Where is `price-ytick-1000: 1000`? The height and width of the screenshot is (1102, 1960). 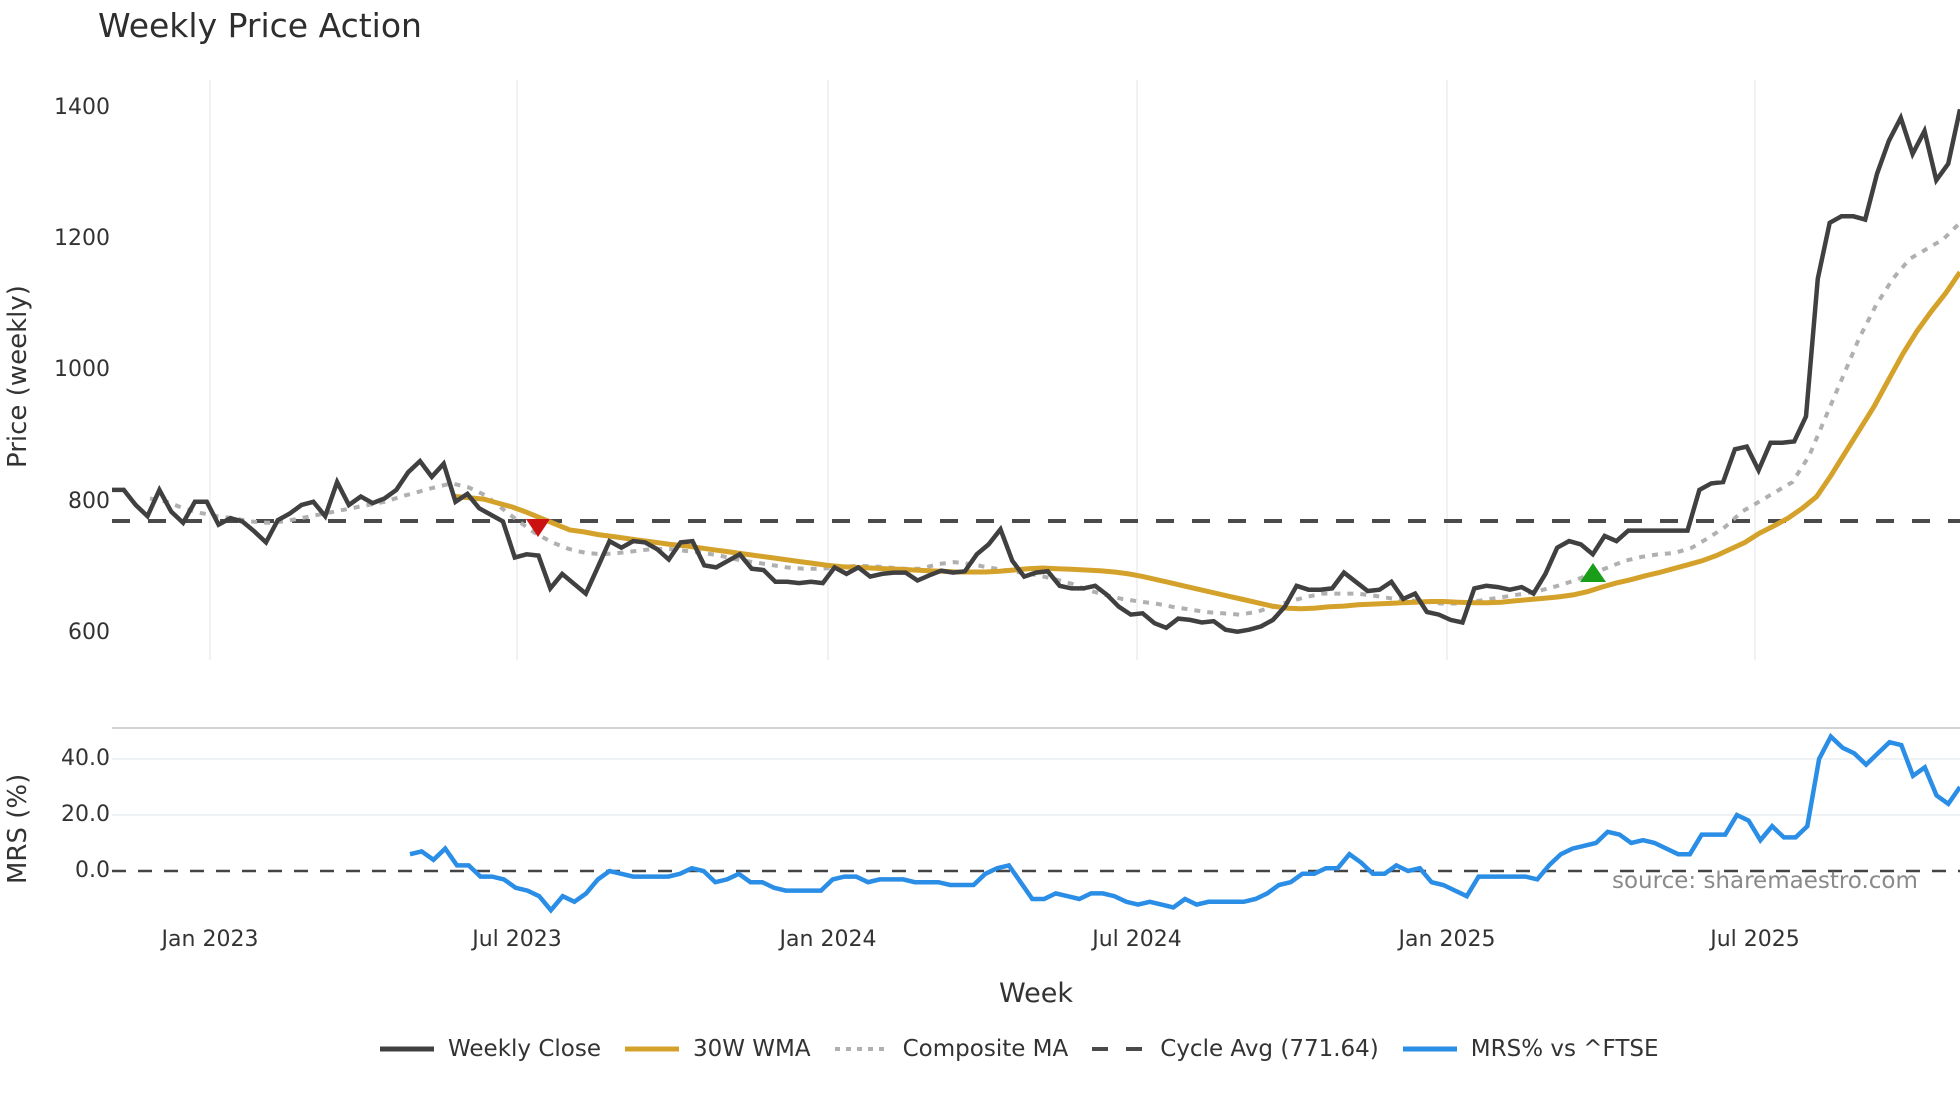
price-ytick-1000: 1000 is located at coordinates (82, 369).